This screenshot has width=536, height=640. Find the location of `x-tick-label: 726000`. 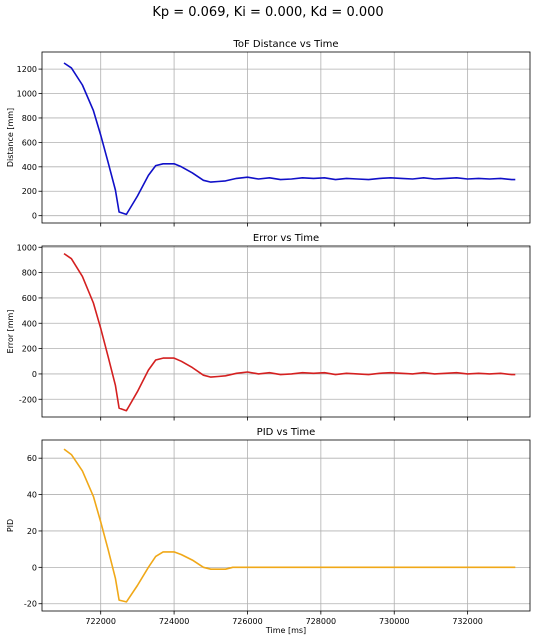

x-tick-label: 726000 is located at coordinates (247, 621).